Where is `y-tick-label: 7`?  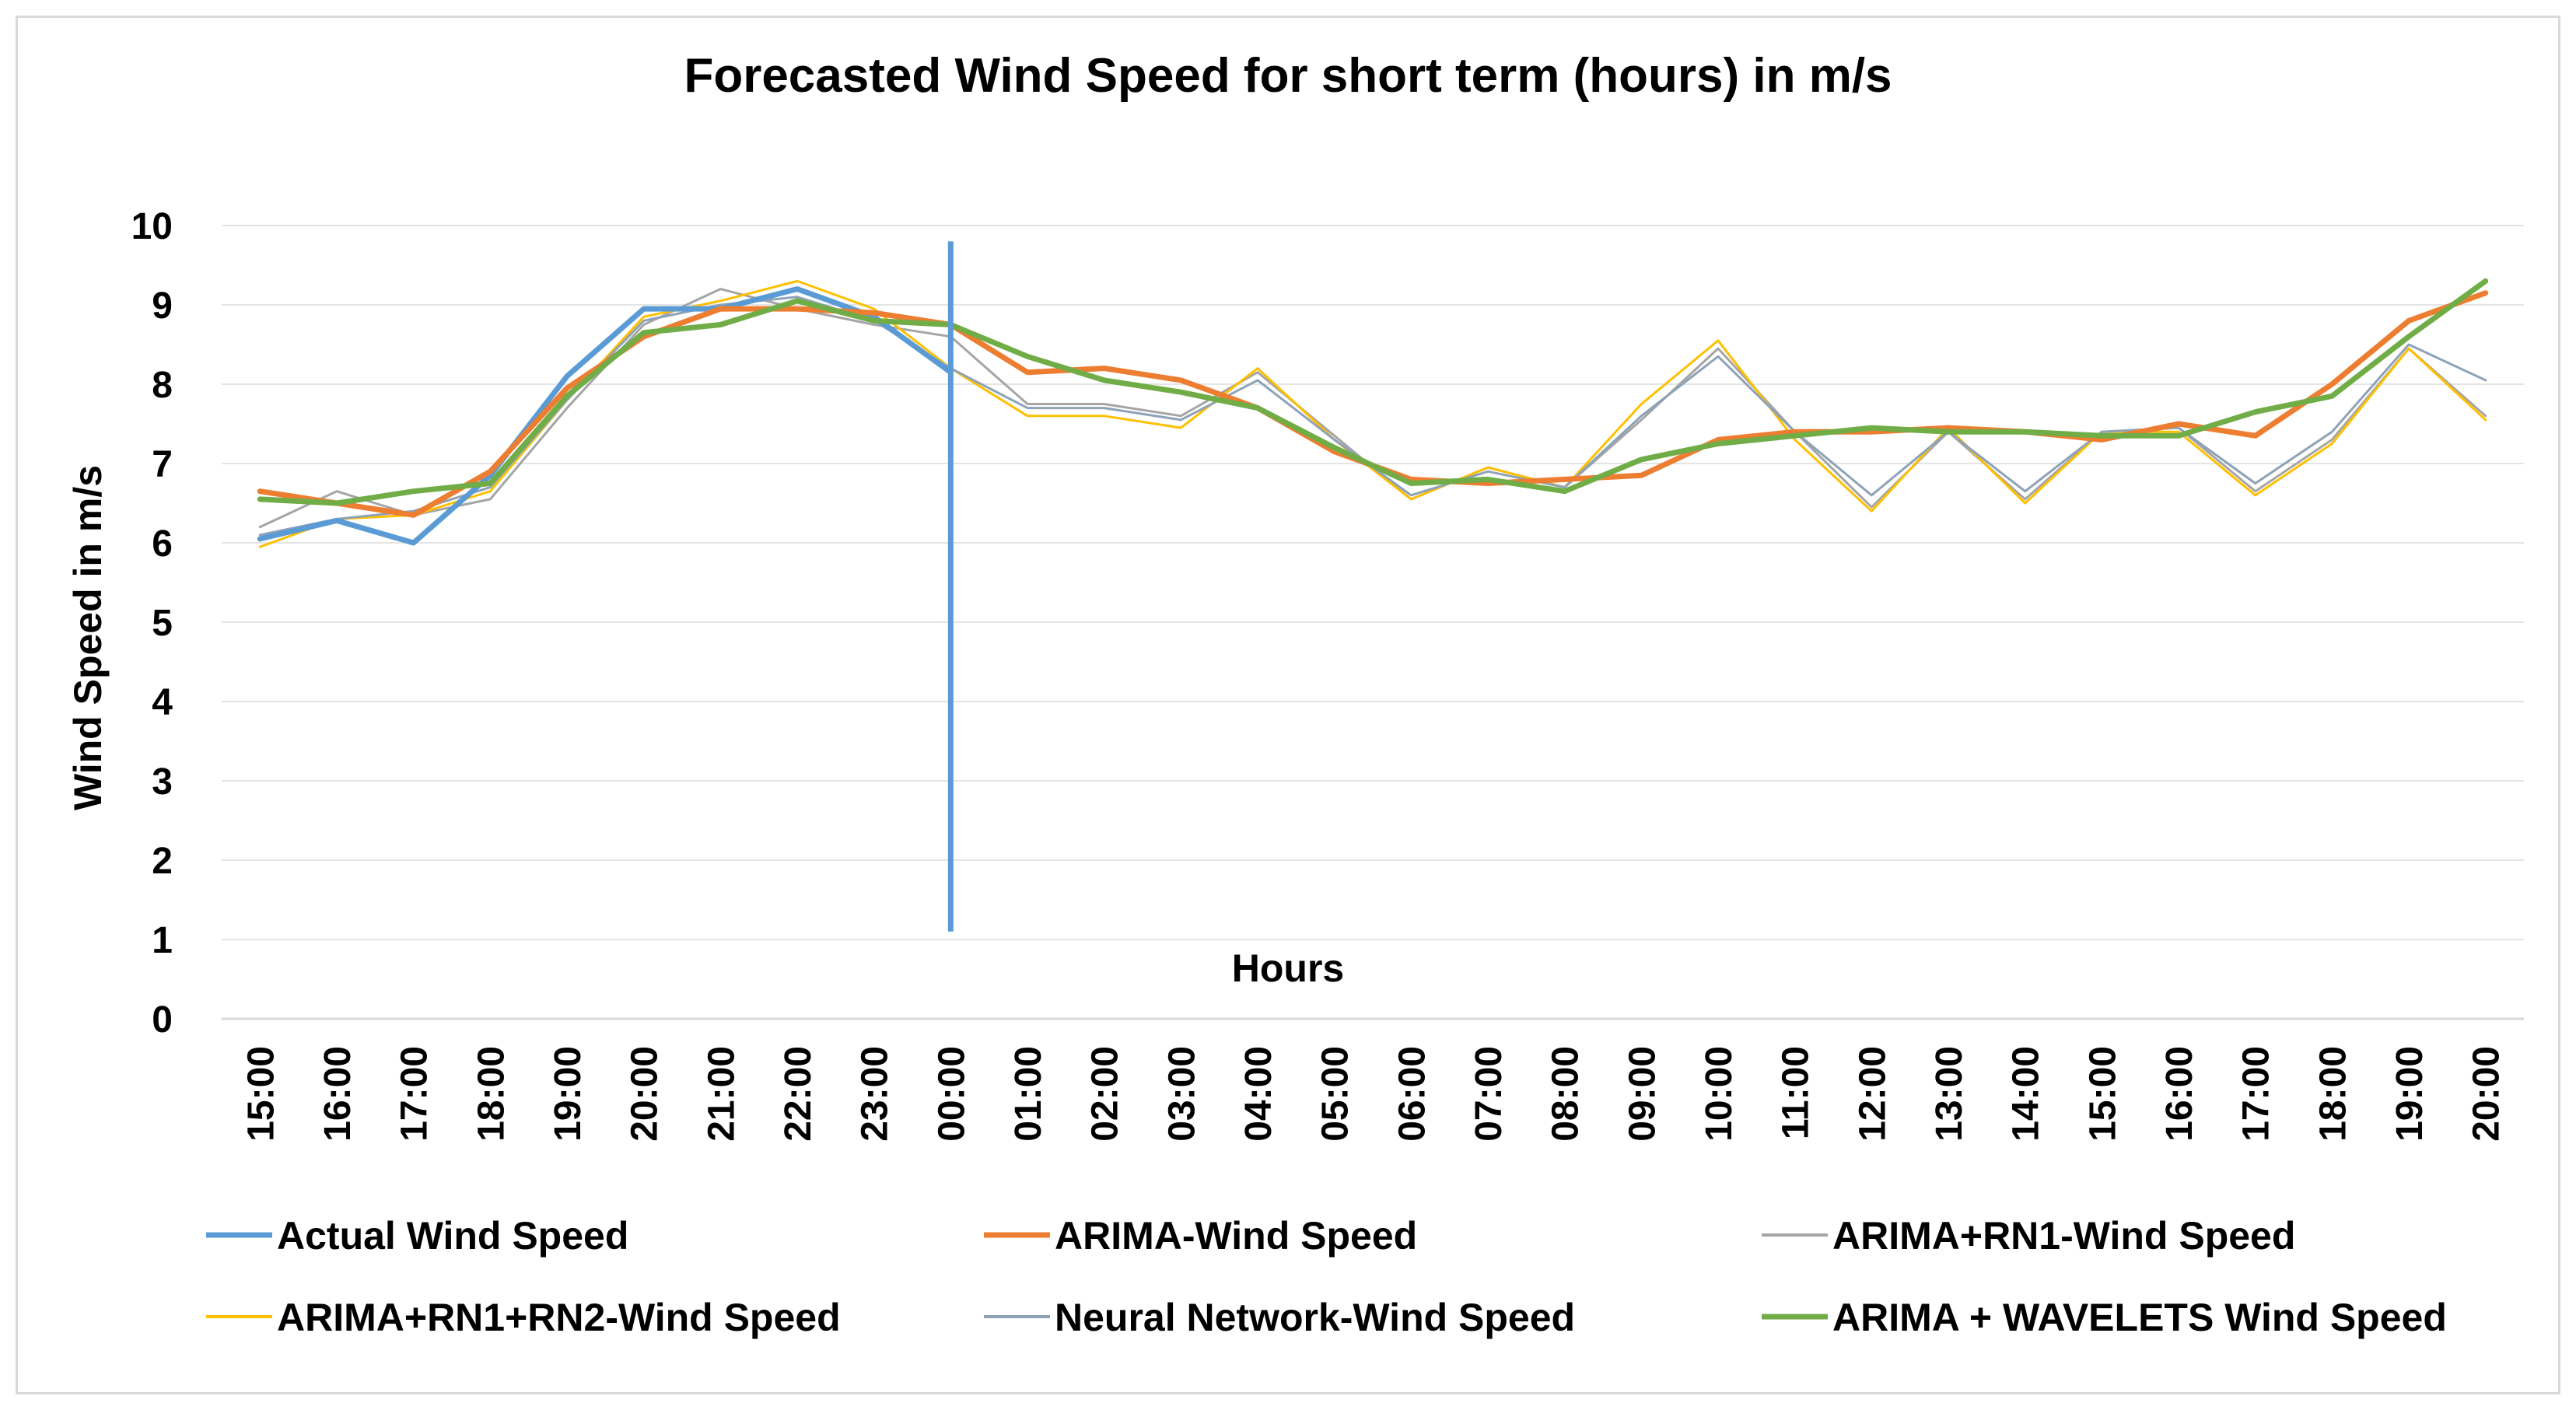 y-tick-label: 7 is located at coordinates (163, 464).